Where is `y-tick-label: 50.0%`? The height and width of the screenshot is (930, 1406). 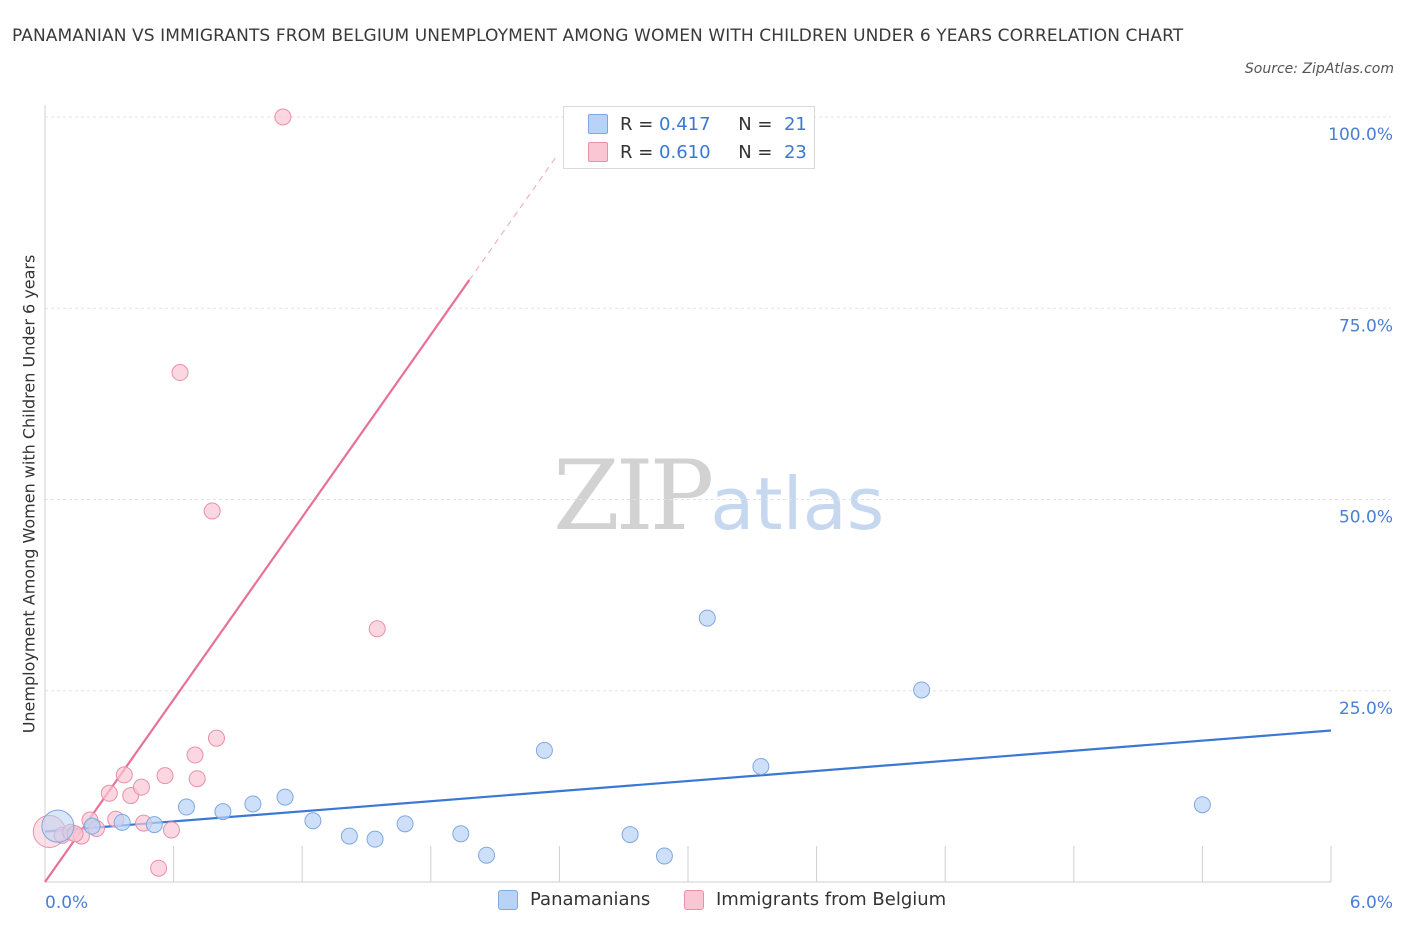 y-tick-label: 50.0% is located at coordinates (1366, 518).